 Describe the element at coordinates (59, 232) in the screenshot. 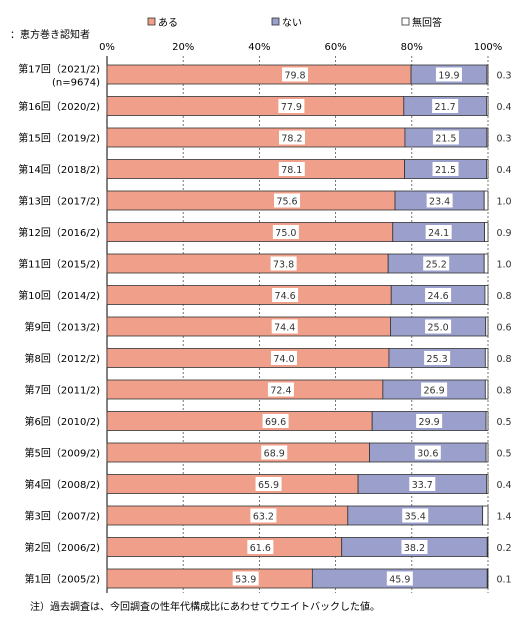

I see `category-label: 第12回（2016/2)` at that location.